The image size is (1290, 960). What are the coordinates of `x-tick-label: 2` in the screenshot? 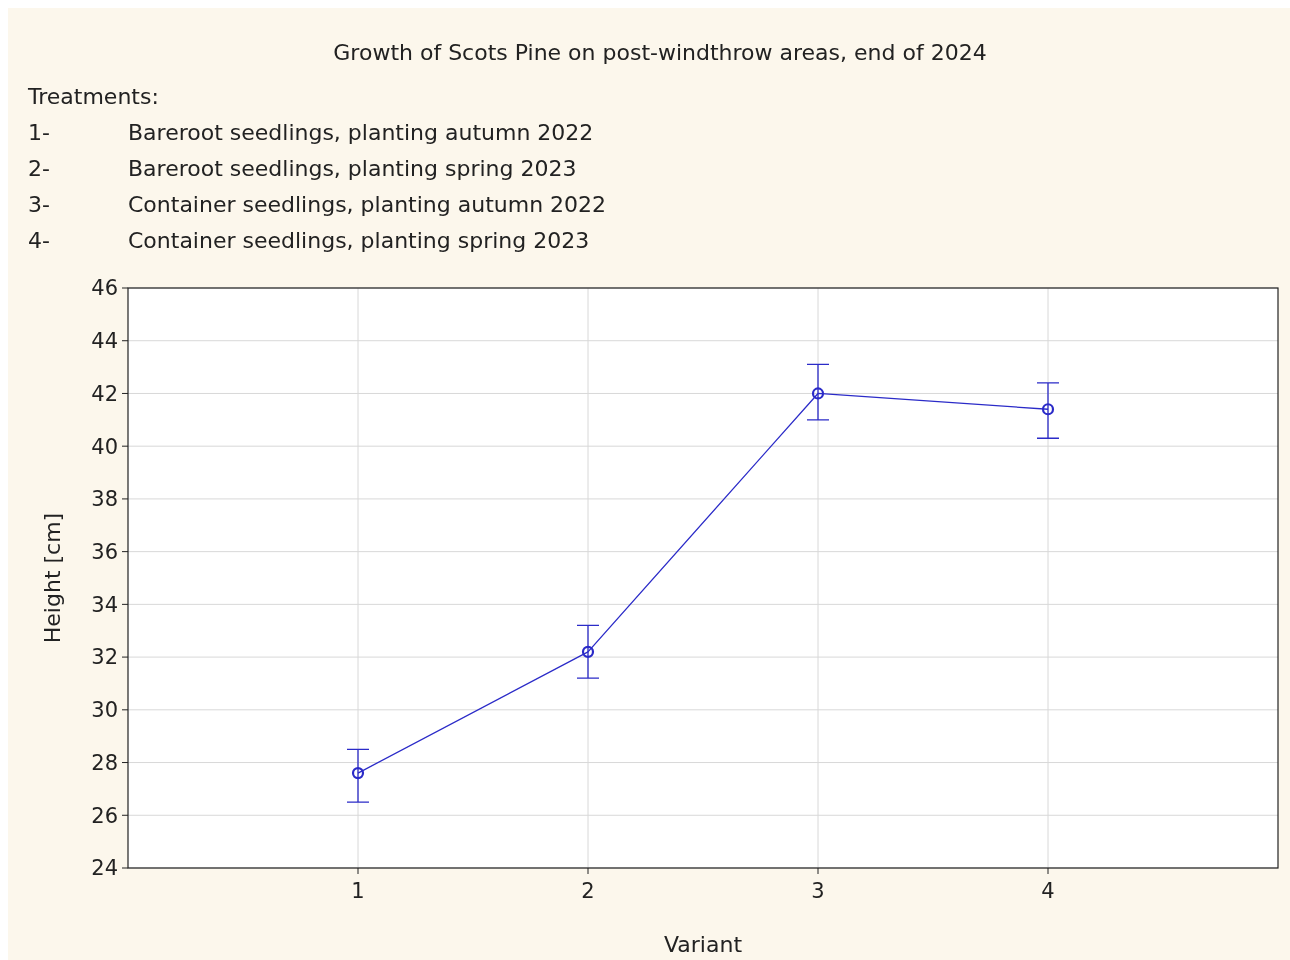 It's located at (588, 891).